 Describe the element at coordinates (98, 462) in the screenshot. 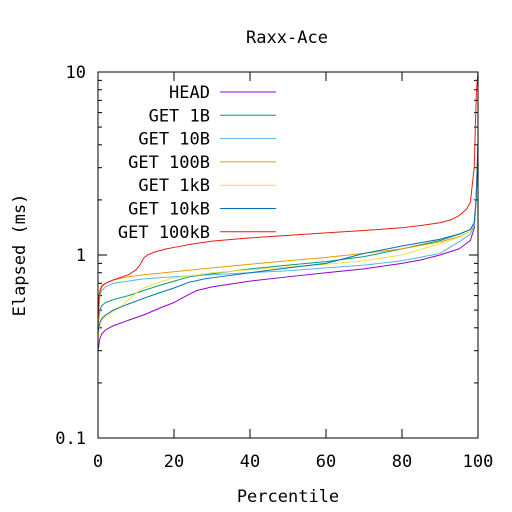

I see `x-tick-label: 0` at that location.